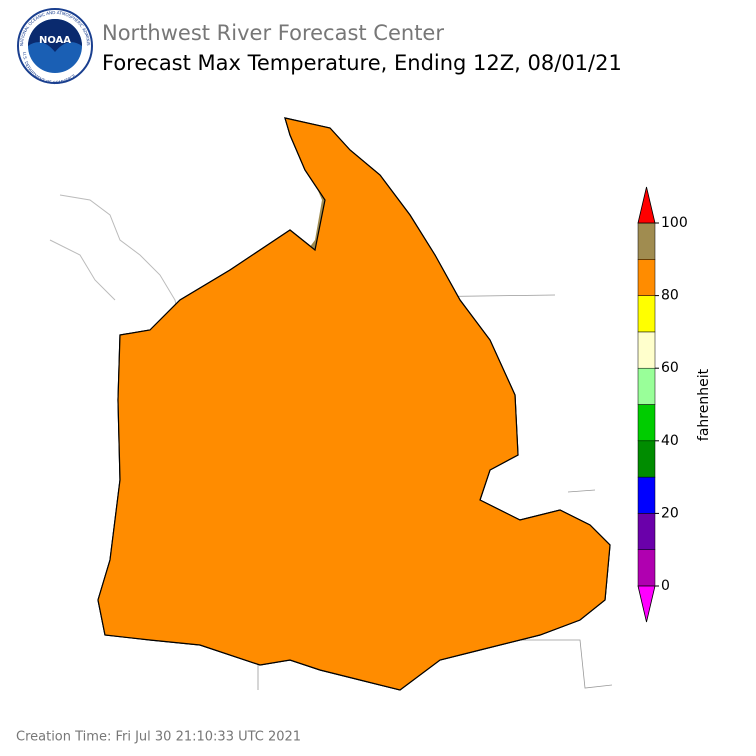 Image resolution: width=756 pixels, height=756 pixels. What do you see at coordinates (670, 368) in the screenshot?
I see `colorbar-tick-label: 60` at bounding box center [670, 368].